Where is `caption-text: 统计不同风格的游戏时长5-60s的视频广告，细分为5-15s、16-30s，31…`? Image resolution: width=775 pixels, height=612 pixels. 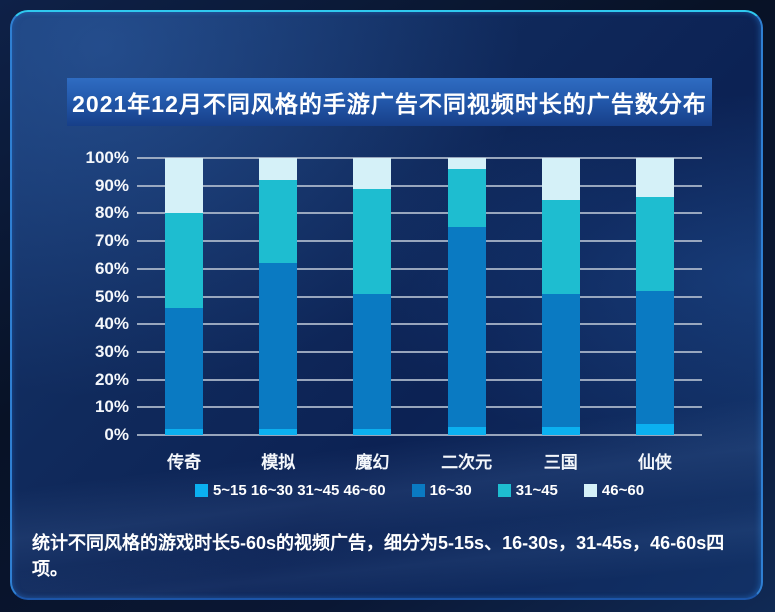
caption-text: 统计不同风格的游戏时长5-60s的视频广告，细分为5-15s、16-30s，31… is located at coordinates (378, 556).